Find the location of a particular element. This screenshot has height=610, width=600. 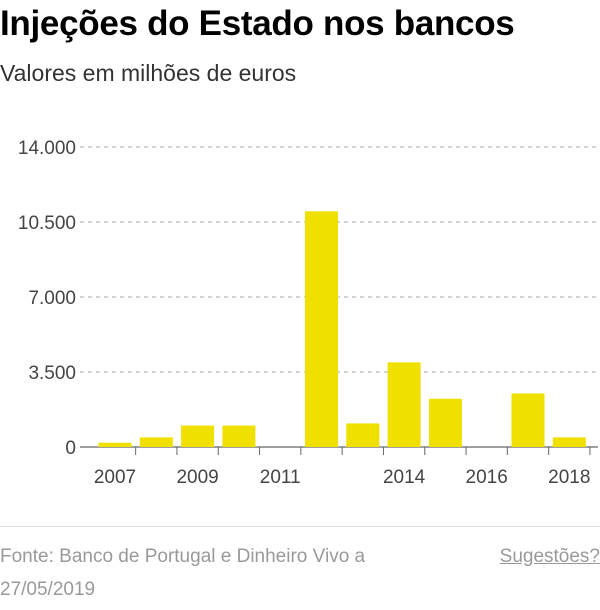

chart-subtitle: Valores em milhões de euros is located at coordinates (148, 73).